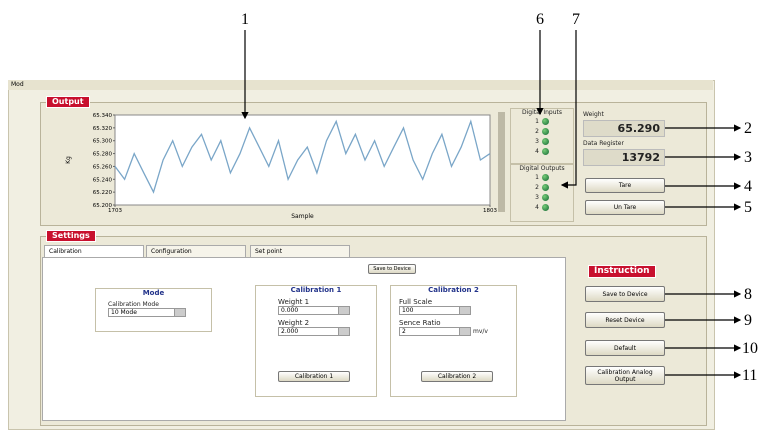  Describe the element at coordinates (593, 114) in the screenshot. I see `weight-label: Weight` at that location.